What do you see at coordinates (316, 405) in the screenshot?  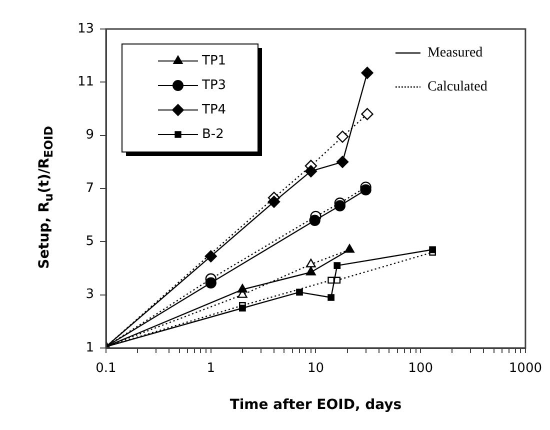 I see `x-axis-title: Time after EOID, days` at bounding box center [316, 405].